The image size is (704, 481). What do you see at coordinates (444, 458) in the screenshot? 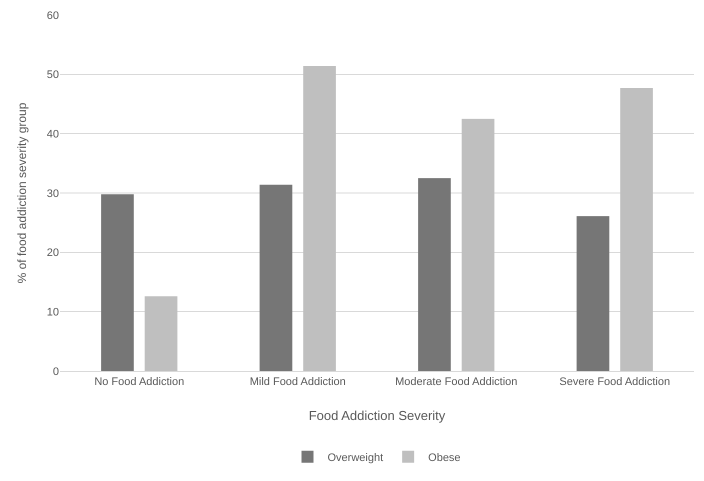
I see `legend-label: Obese` at bounding box center [444, 458].